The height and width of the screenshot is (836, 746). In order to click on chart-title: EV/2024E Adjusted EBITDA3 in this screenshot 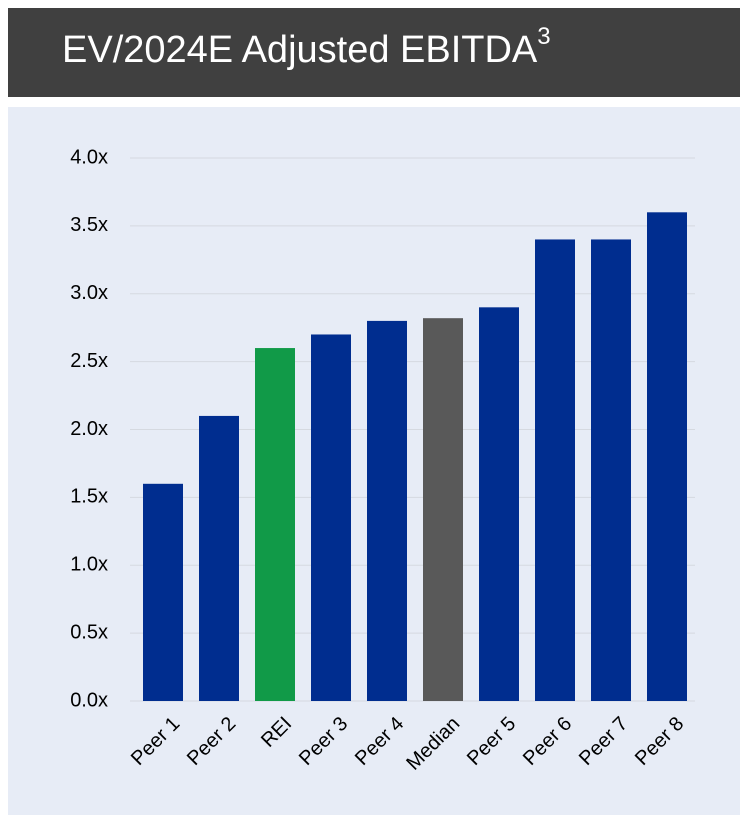, I will do `click(306, 47)`.